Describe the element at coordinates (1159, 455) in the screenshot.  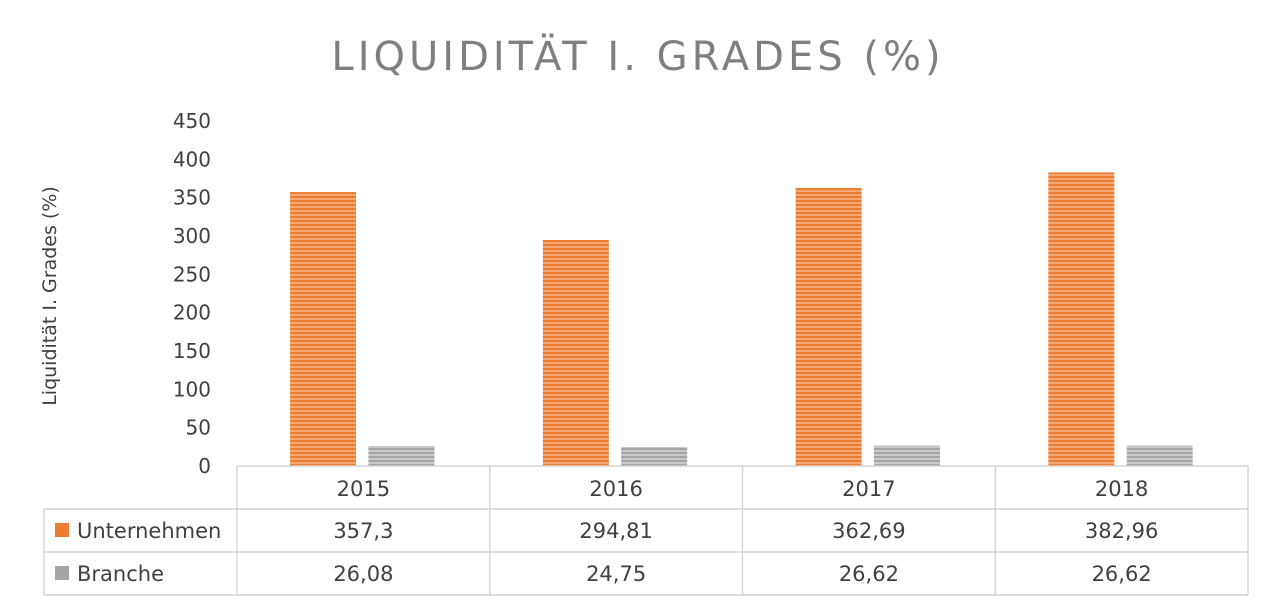
I see `bar-branche-2018` at that location.